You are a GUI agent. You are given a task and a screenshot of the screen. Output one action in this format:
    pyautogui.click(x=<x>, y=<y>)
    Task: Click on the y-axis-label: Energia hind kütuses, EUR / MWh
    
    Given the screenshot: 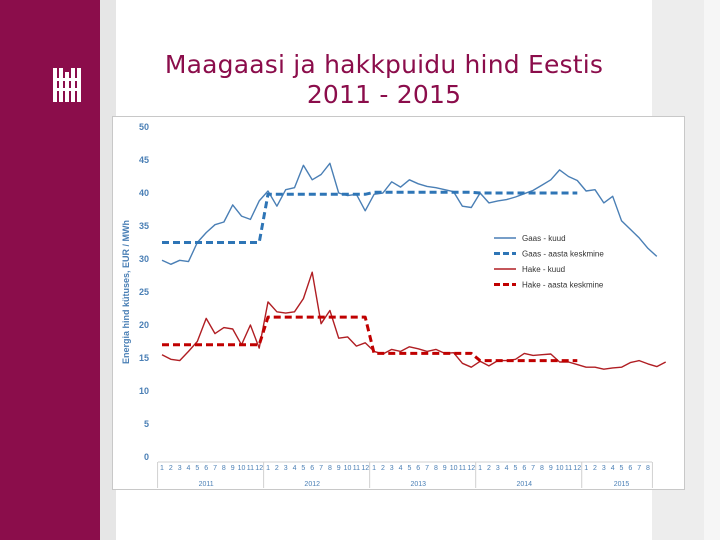 What is the action you would take?
    pyautogui.click(x=126, y=292)
    